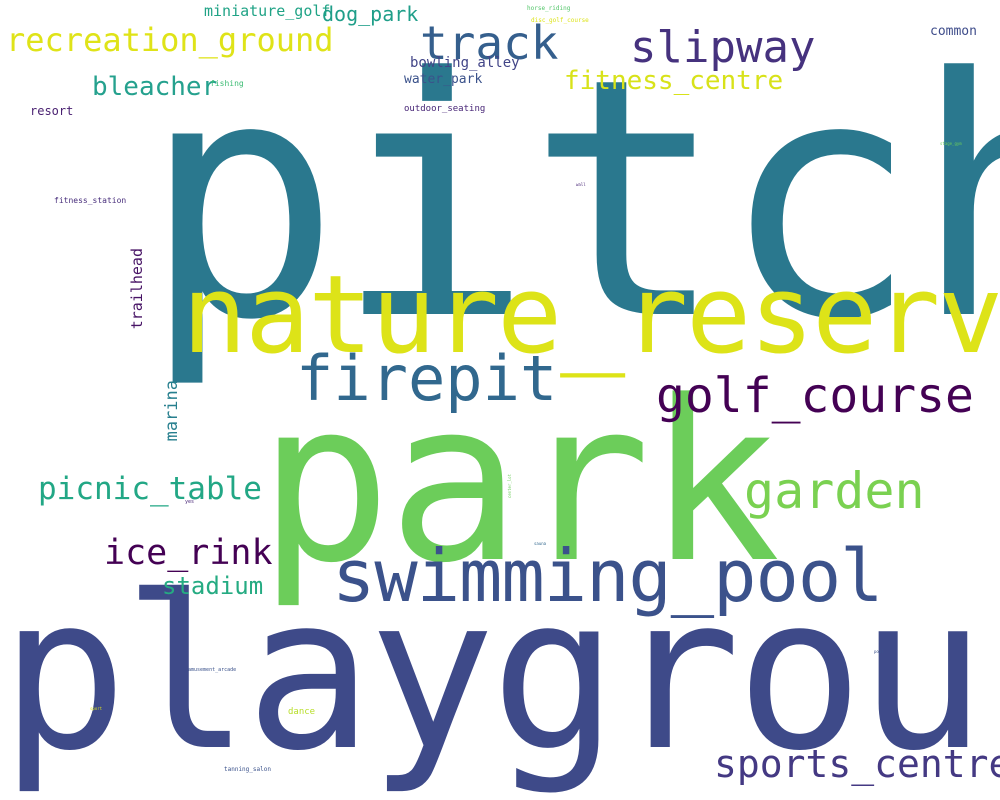 The width and height of the screenshot is (1000, 800). I want to click on word-pool: pool, so click(879, 651).